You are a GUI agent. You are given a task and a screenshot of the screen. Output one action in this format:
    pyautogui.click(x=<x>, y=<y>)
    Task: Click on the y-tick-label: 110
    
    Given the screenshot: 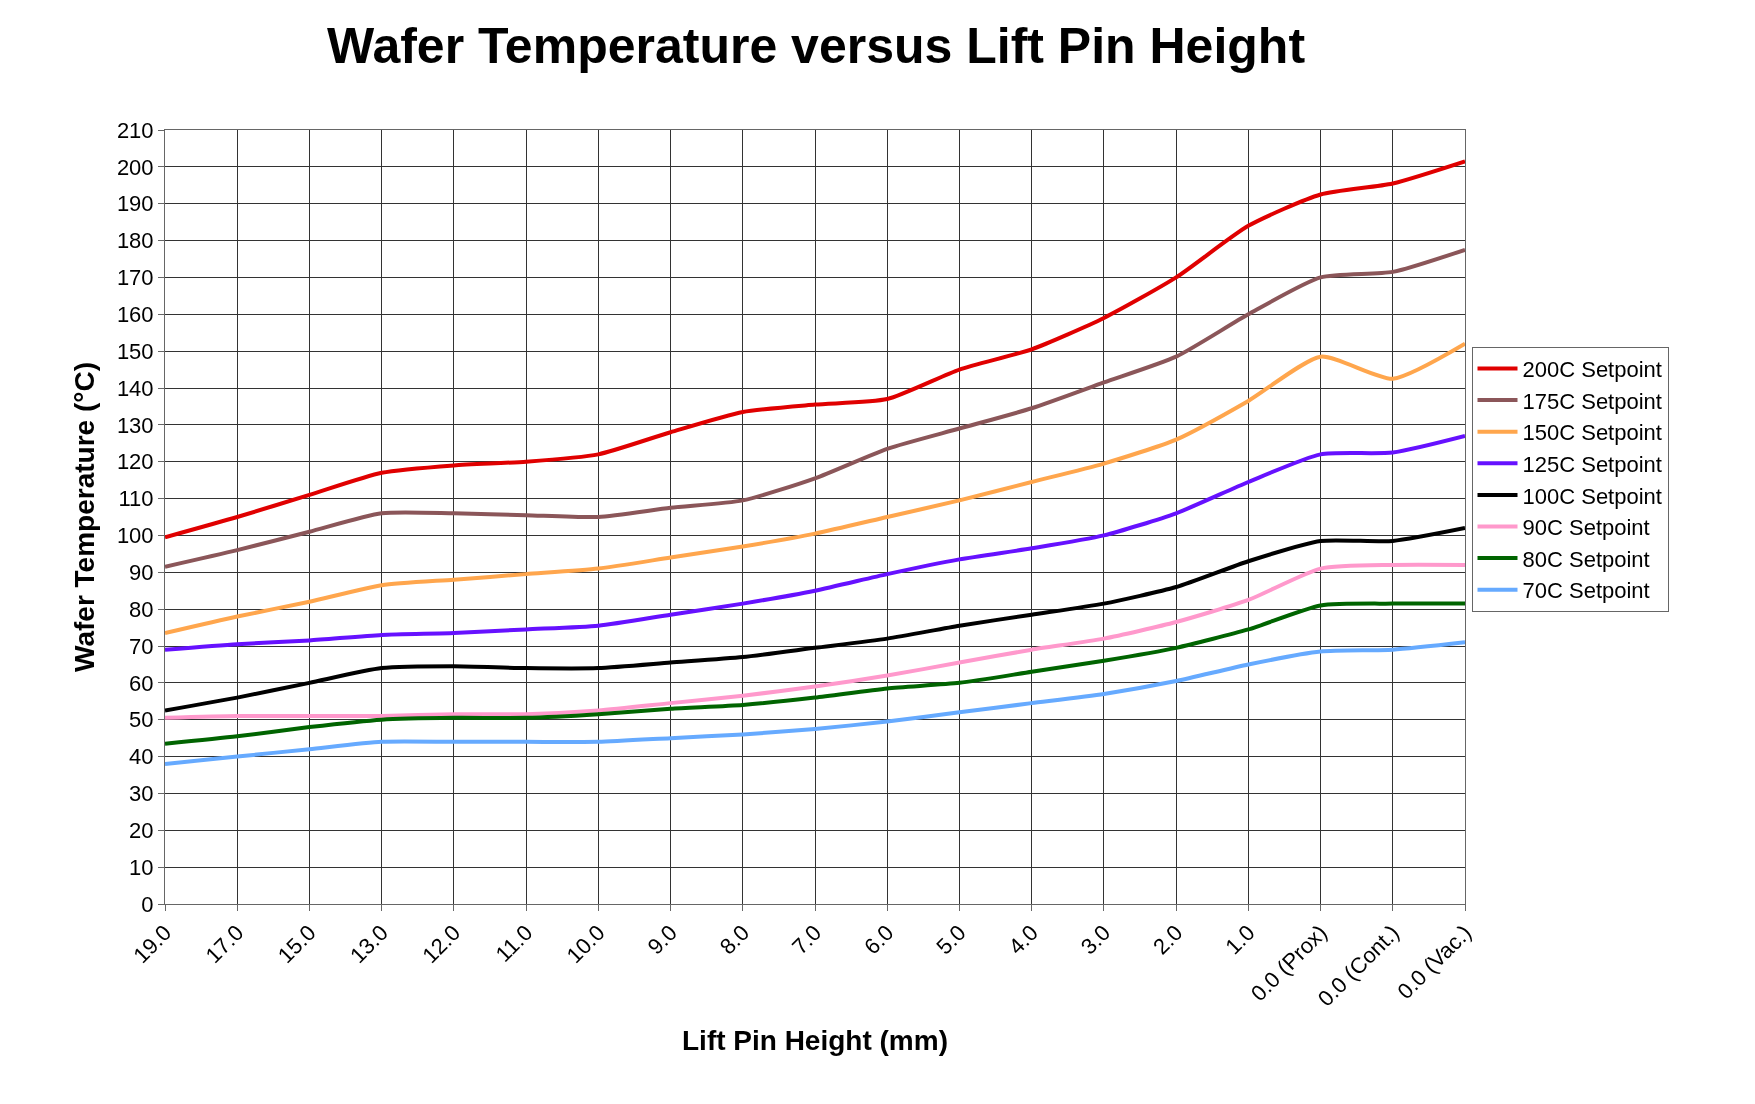 What is the action you would take?
    pyautogui.click(x=136, y=499)
    